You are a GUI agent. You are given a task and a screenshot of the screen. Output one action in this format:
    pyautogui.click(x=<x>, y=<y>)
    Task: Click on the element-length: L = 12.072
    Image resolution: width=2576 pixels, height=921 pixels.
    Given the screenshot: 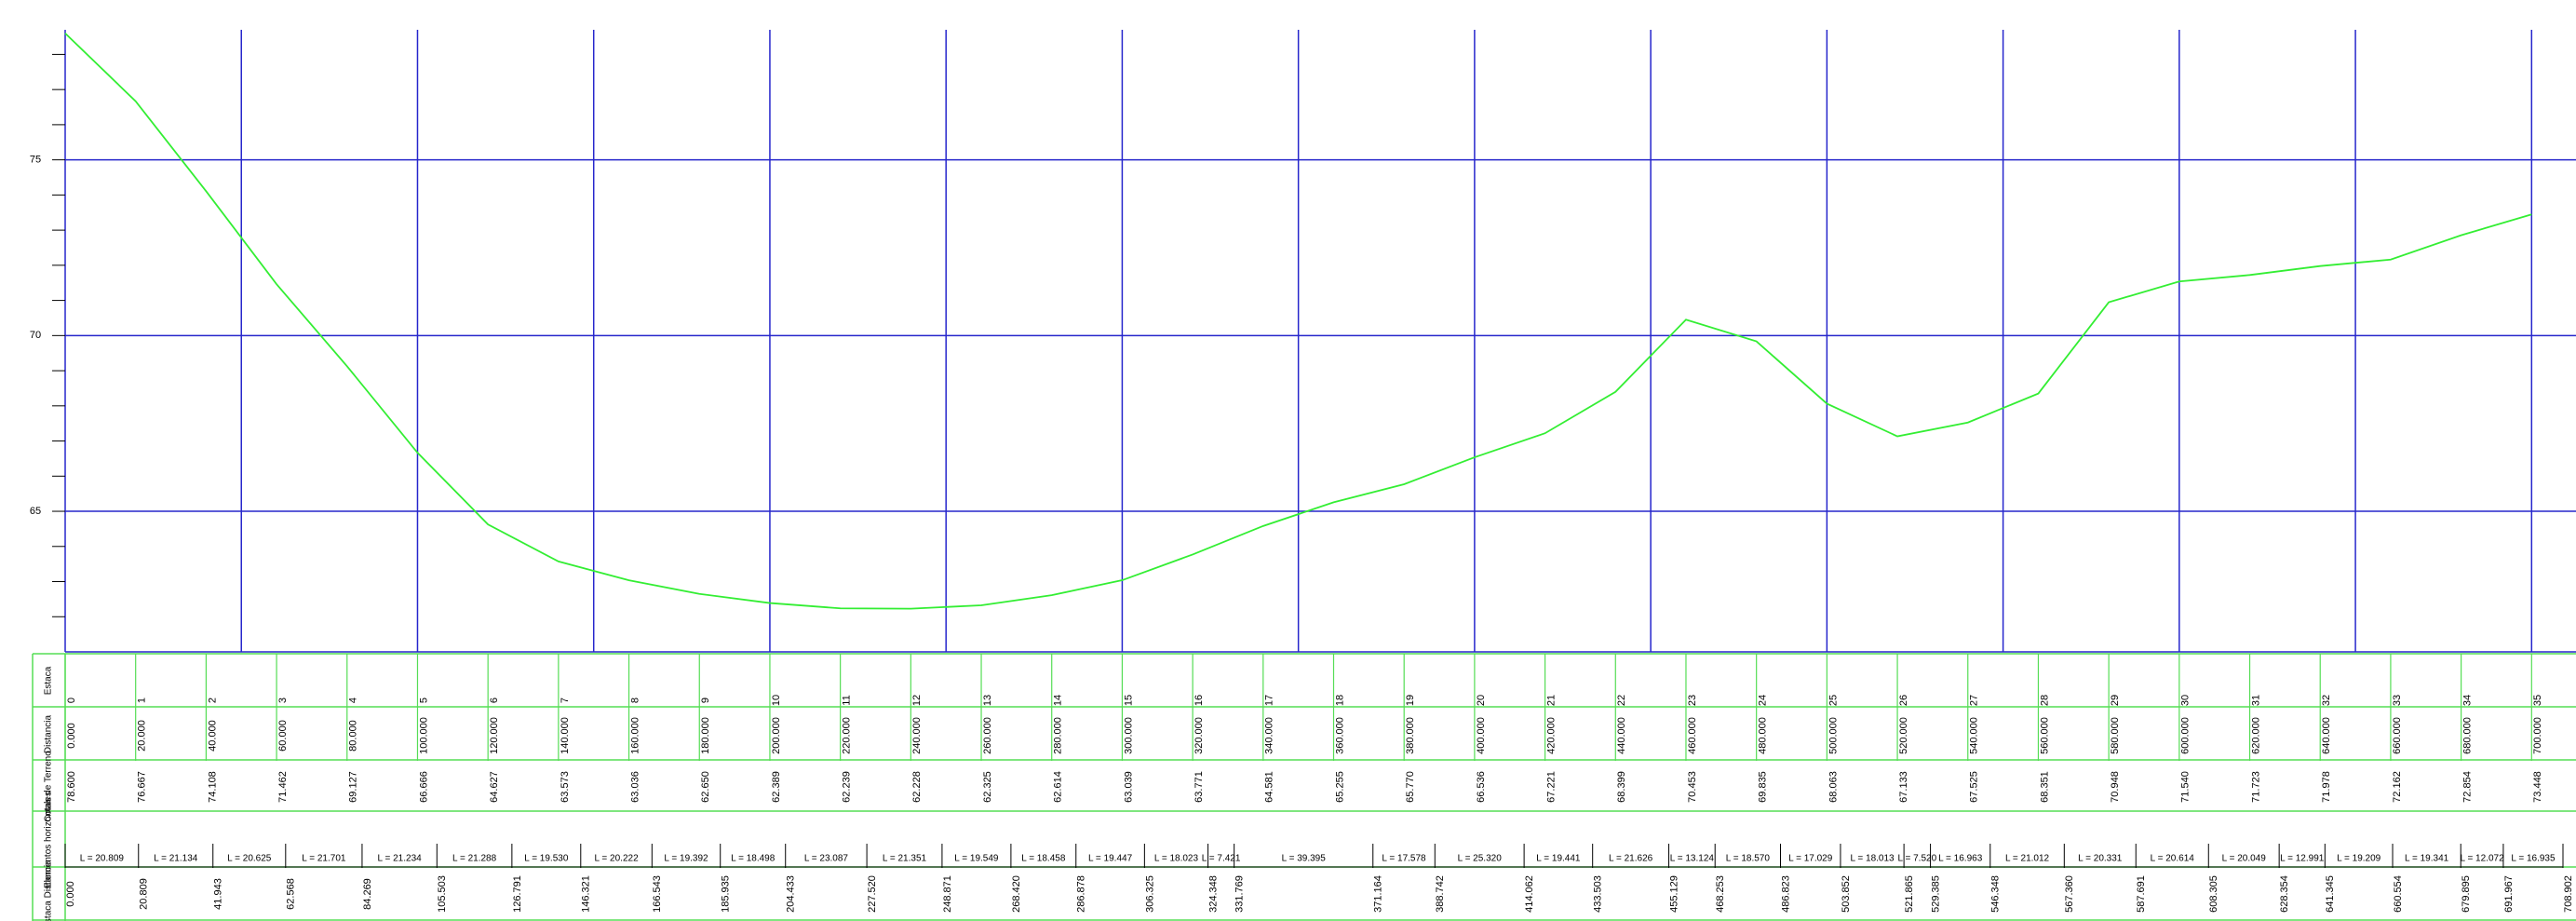 What is the action you would take?
    pyautogui.click(x=2482, y=859)
    